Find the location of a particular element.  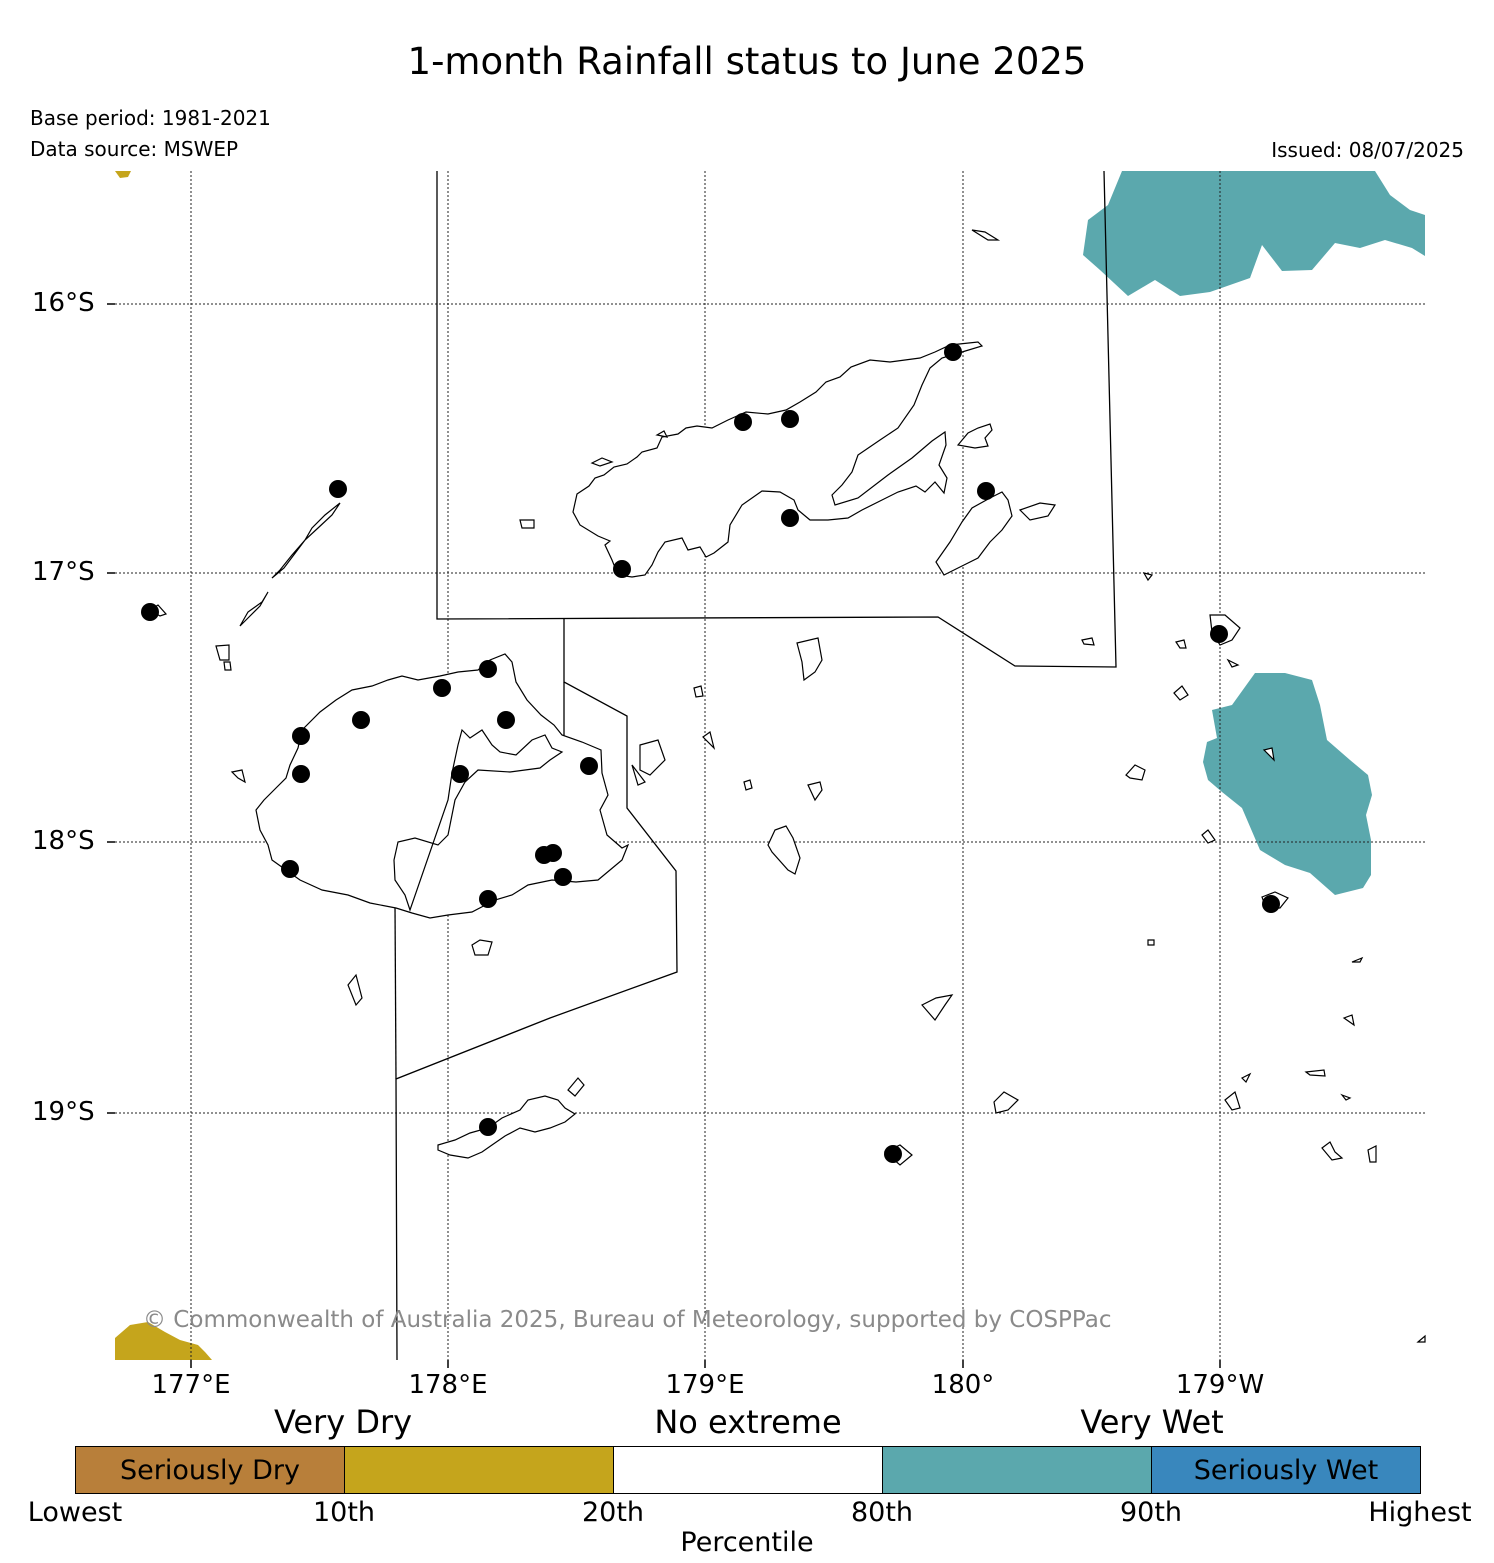

legend-segment-very-dry is located at coordinates (479, 1470).